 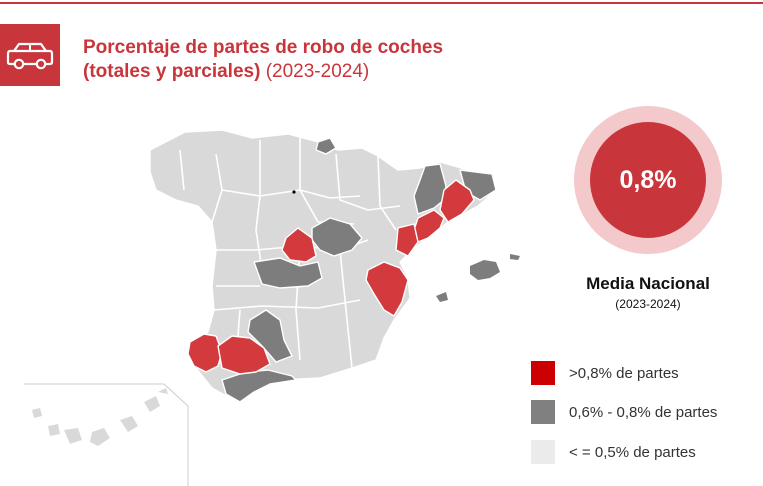 I want to click on province-madrid, so click(x=299, y=245).